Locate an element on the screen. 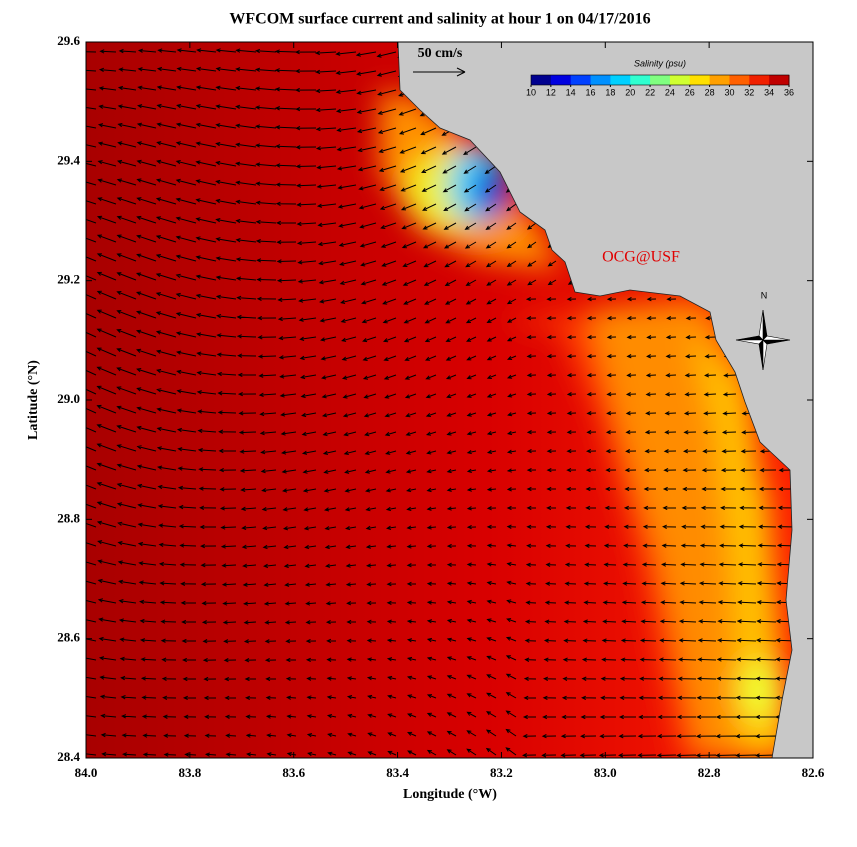 The width and height of the screenshot is (857, 847). colorbar-tick-label: 34 is located at coordinates (769, 92).